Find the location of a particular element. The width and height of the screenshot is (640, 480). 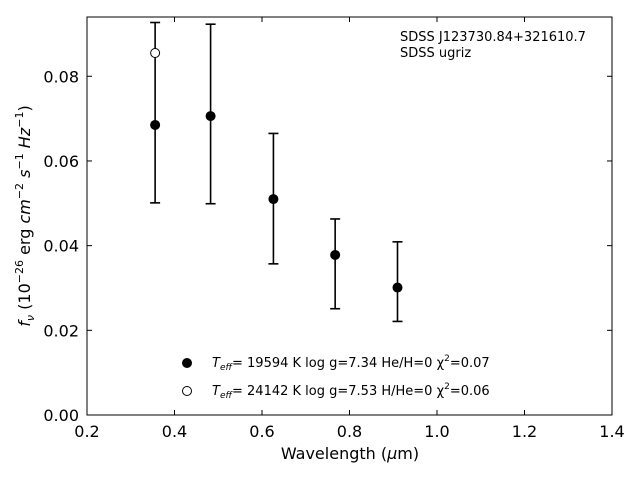

x-tick-label: 1.4 is located at coordinates (611, 431).